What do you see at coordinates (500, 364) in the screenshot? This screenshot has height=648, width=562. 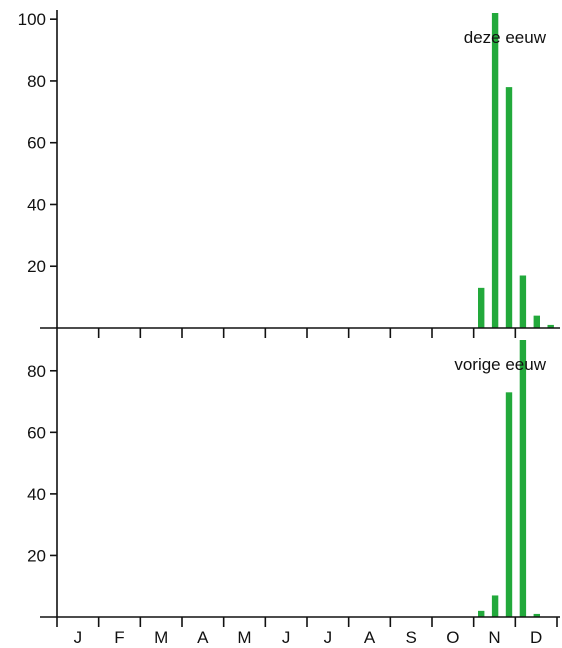 I see `panel-label: vorige eeuw` at bounding box center [500, 364].